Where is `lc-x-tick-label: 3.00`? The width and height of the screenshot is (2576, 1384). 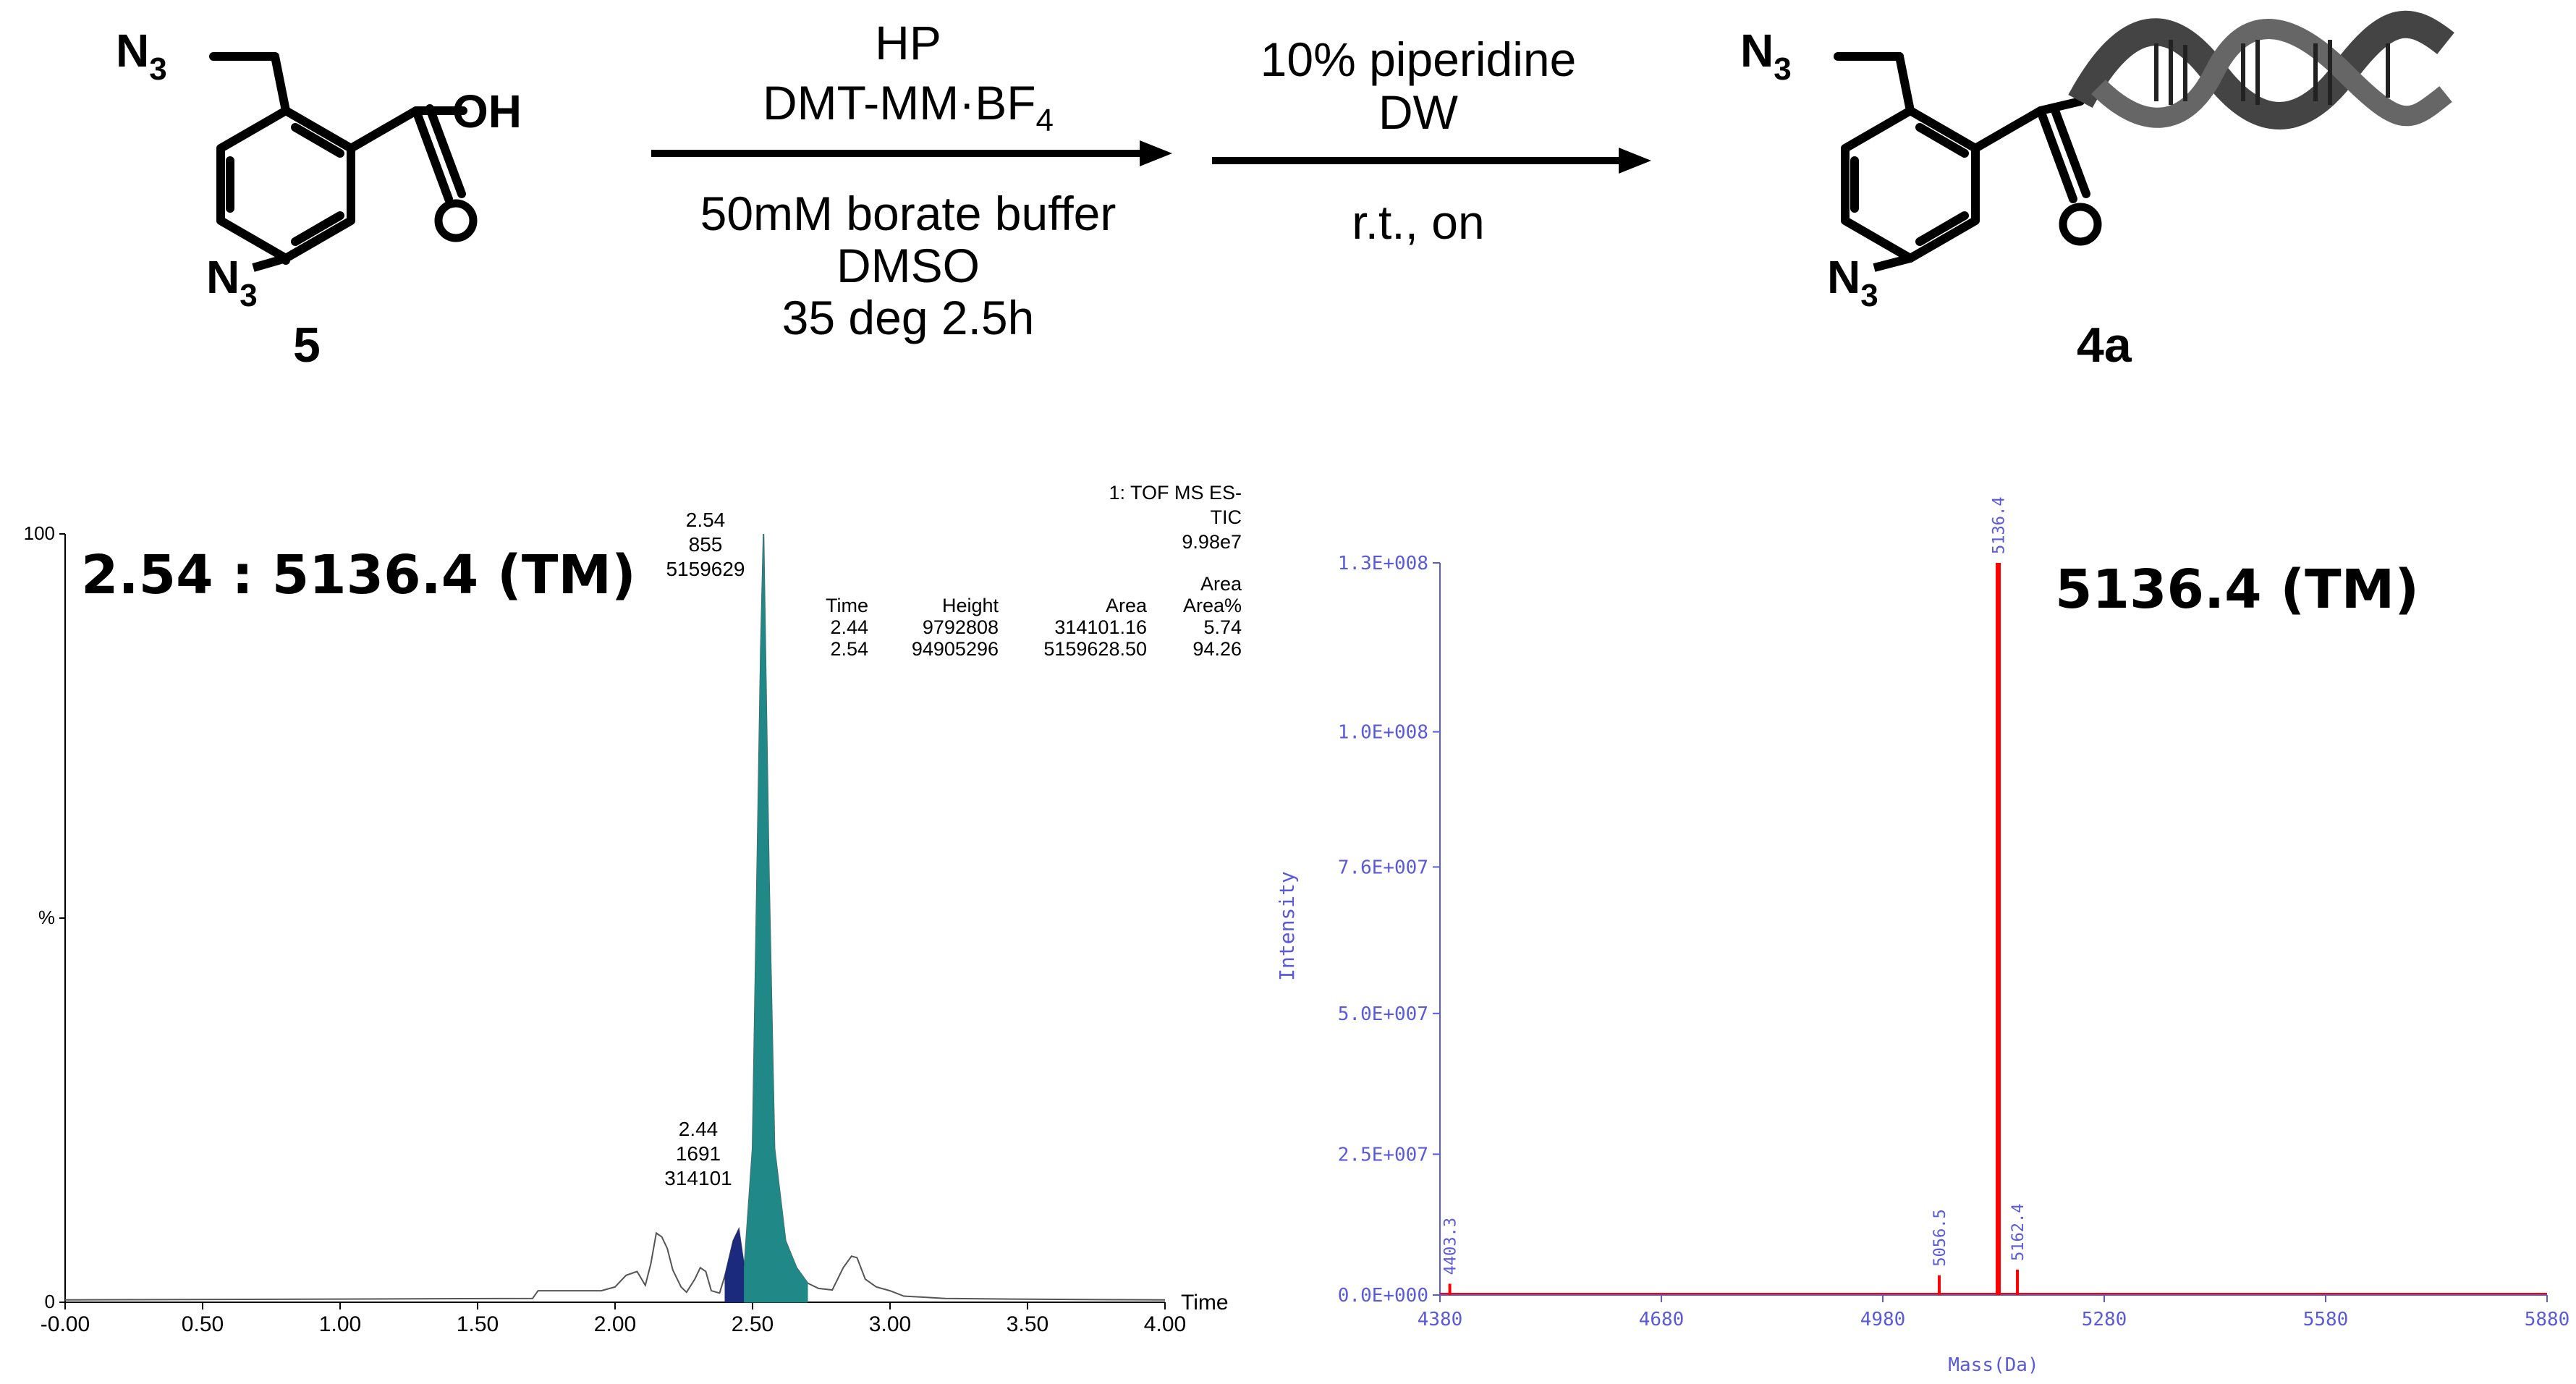
lc-x-tick-label: 3.00 is located at coordinates (890, 1324).